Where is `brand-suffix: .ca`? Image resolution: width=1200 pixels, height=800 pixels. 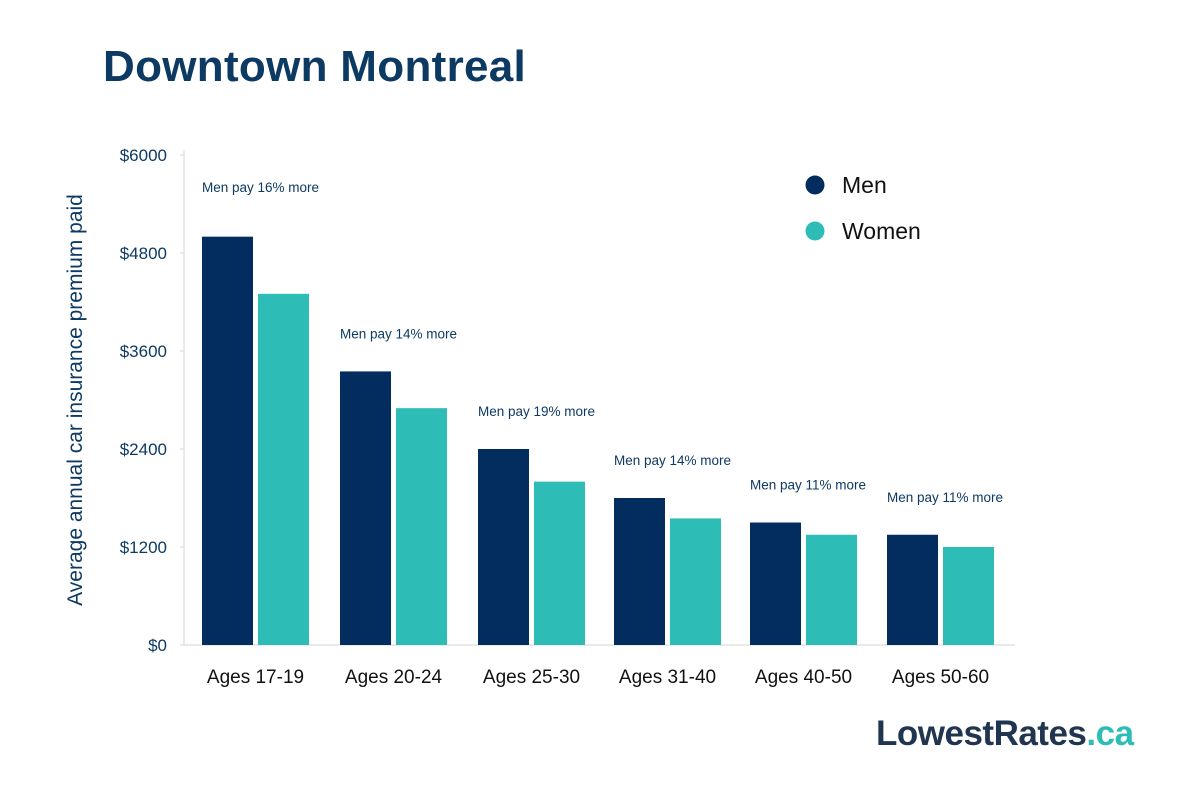 brand-suffix: .ca is located at coordinates (1110, 733).